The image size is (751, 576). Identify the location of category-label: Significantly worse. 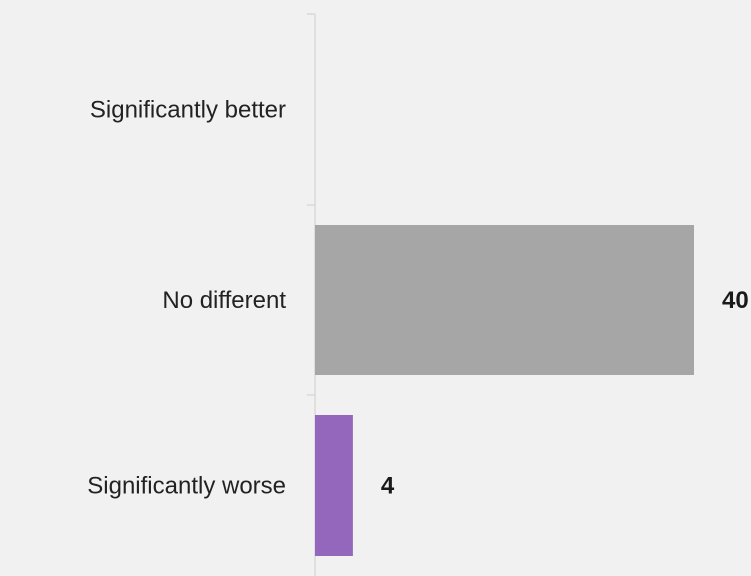
(186, 486).